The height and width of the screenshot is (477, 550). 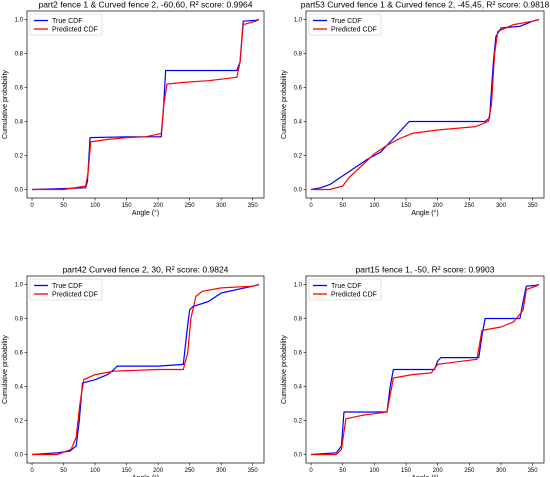 I want to click on chart-title: part15 fence 1, -50, R² score: 0.9903, so click(x=425, y=270).